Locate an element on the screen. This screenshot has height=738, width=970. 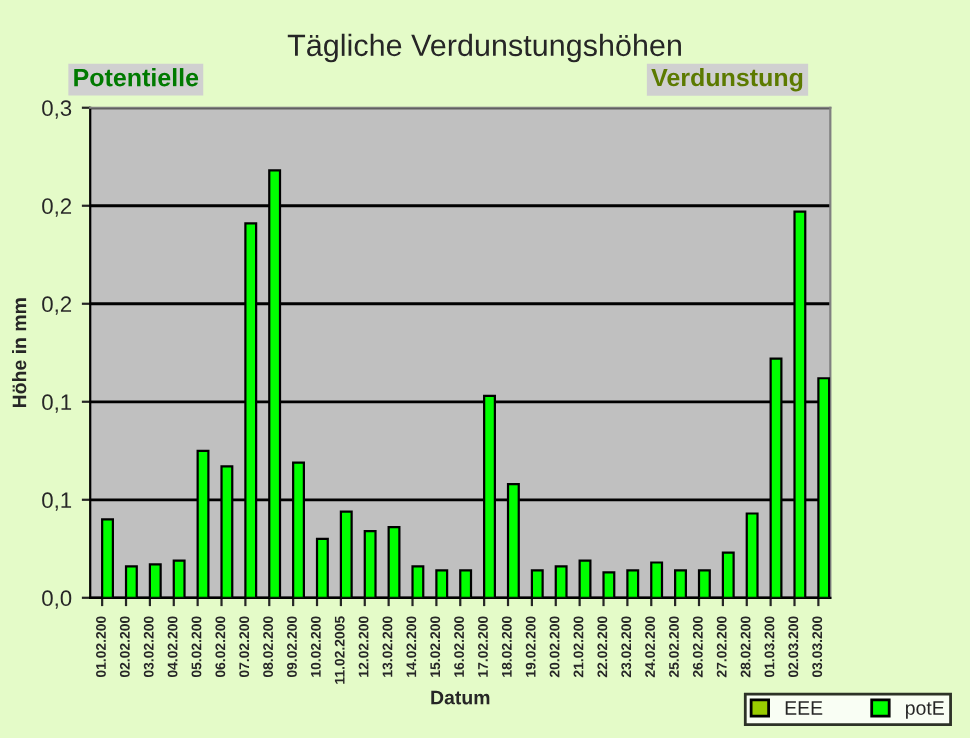
y-axis-title: Höhe in mm is located at coordinates (19, 353).